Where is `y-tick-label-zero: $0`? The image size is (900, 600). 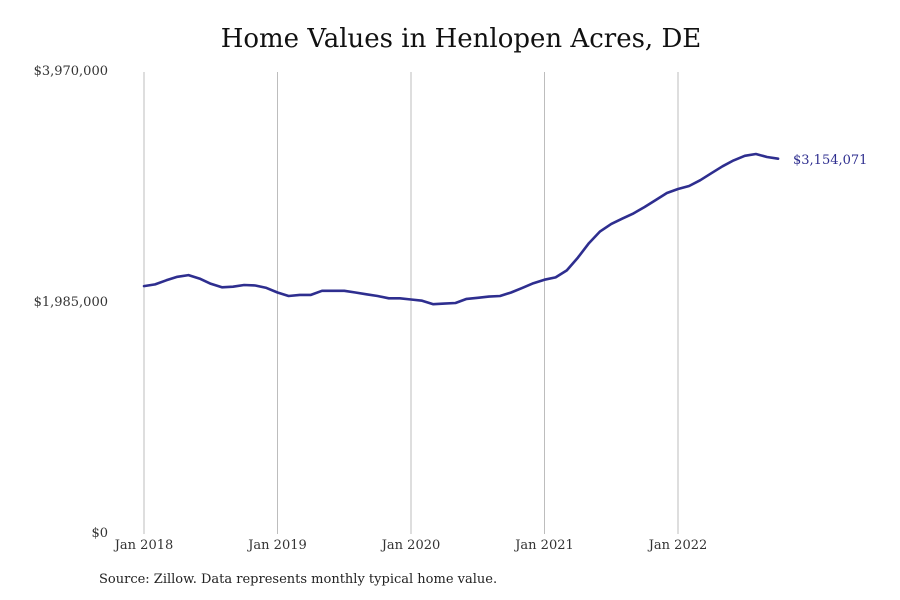 y-tick-label-zero: $0 is located at coordinates (99, 533).